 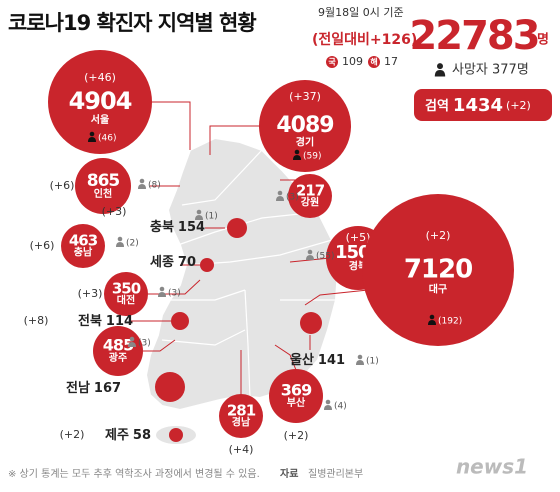 I want to click on region-change: (+4), so click(x=241, y=449).